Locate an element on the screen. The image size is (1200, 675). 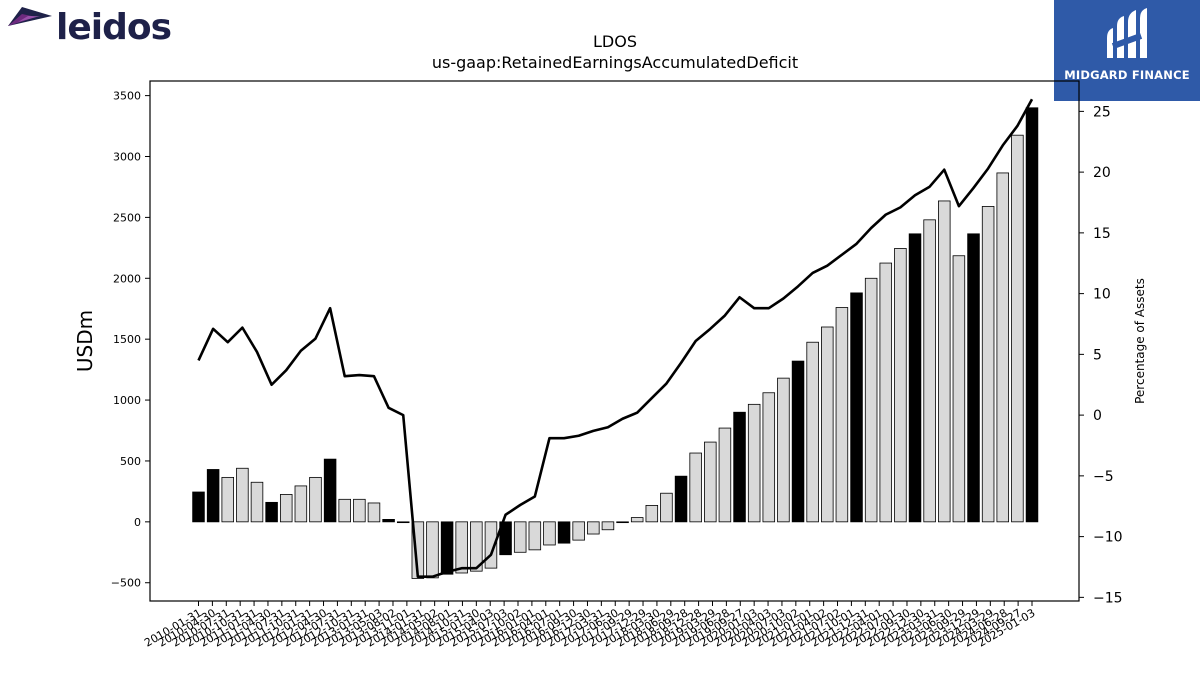
y2-tick-label: 15 is located at coordinates (1102, 234).